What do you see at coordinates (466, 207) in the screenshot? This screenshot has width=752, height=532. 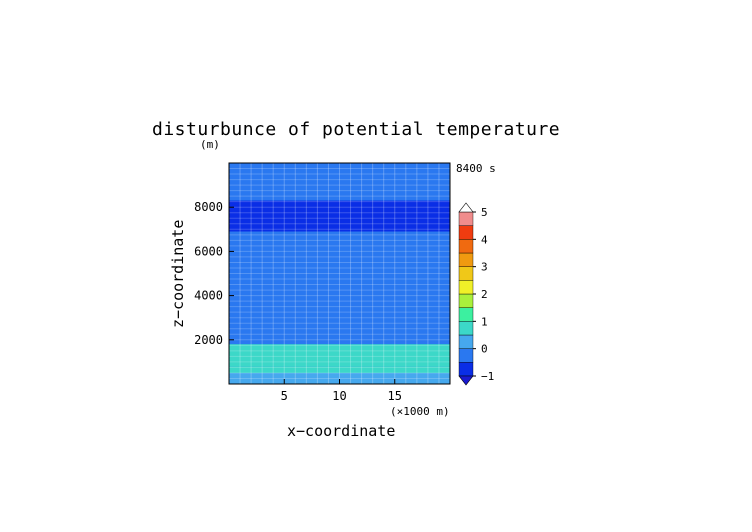 I see `colorbar-over-triangle` at bounding box center [466, 207].